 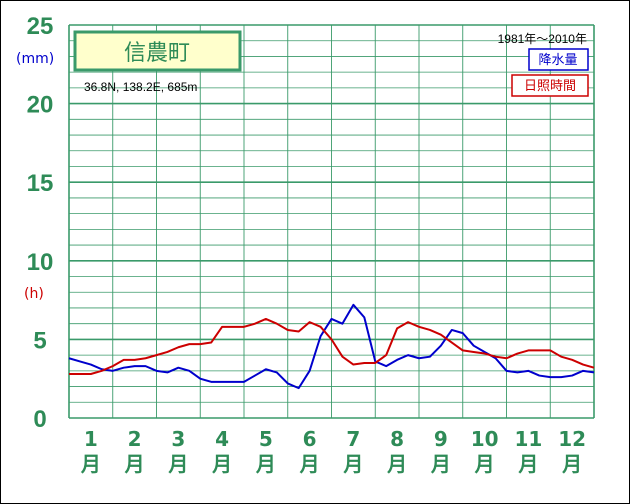 I want to click on series-lines, so click(x=331, y=346).